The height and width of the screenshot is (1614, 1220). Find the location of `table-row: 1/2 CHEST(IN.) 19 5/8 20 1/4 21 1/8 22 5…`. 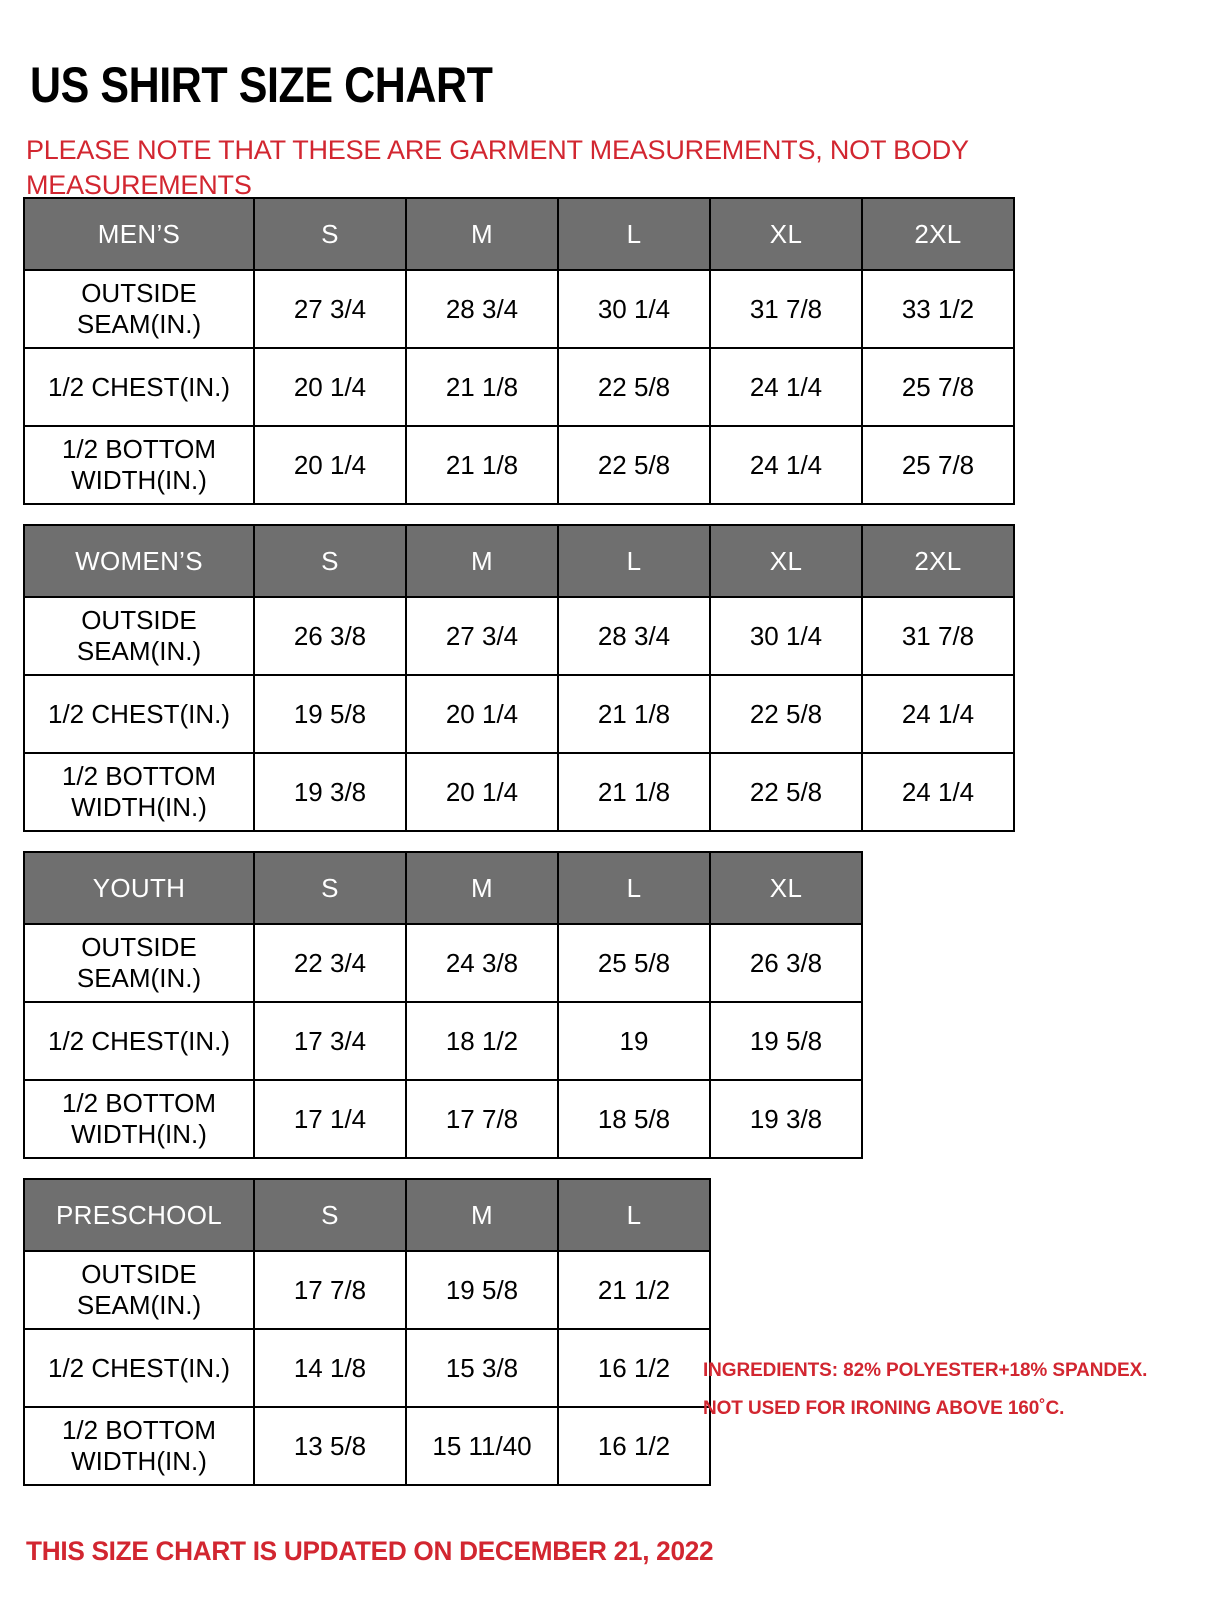

table-row: 1/2 CHEST(IN.) 19 5/8 20 1/4 21 1/8 22 5… is located at coordinates (519, 714).